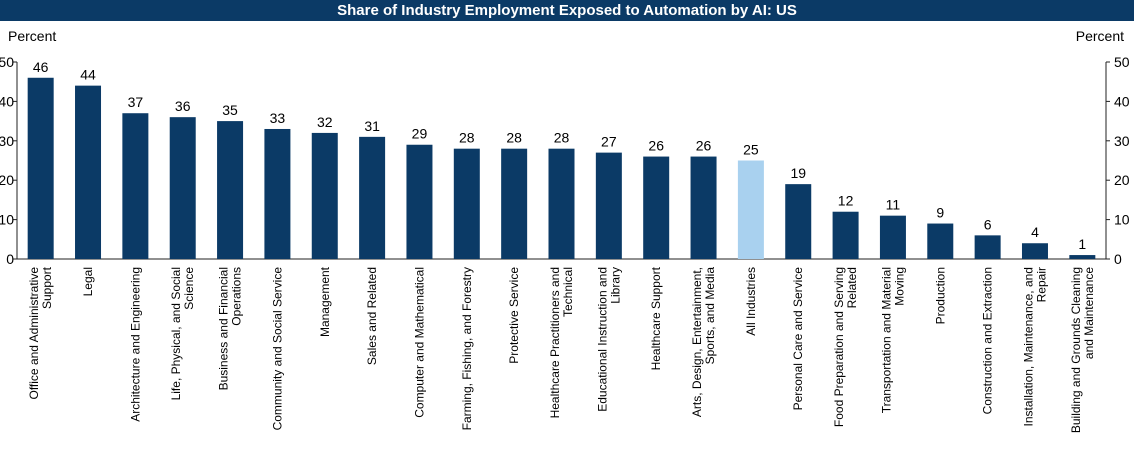  I want to click on data-label: 4, so click(1035, 232).